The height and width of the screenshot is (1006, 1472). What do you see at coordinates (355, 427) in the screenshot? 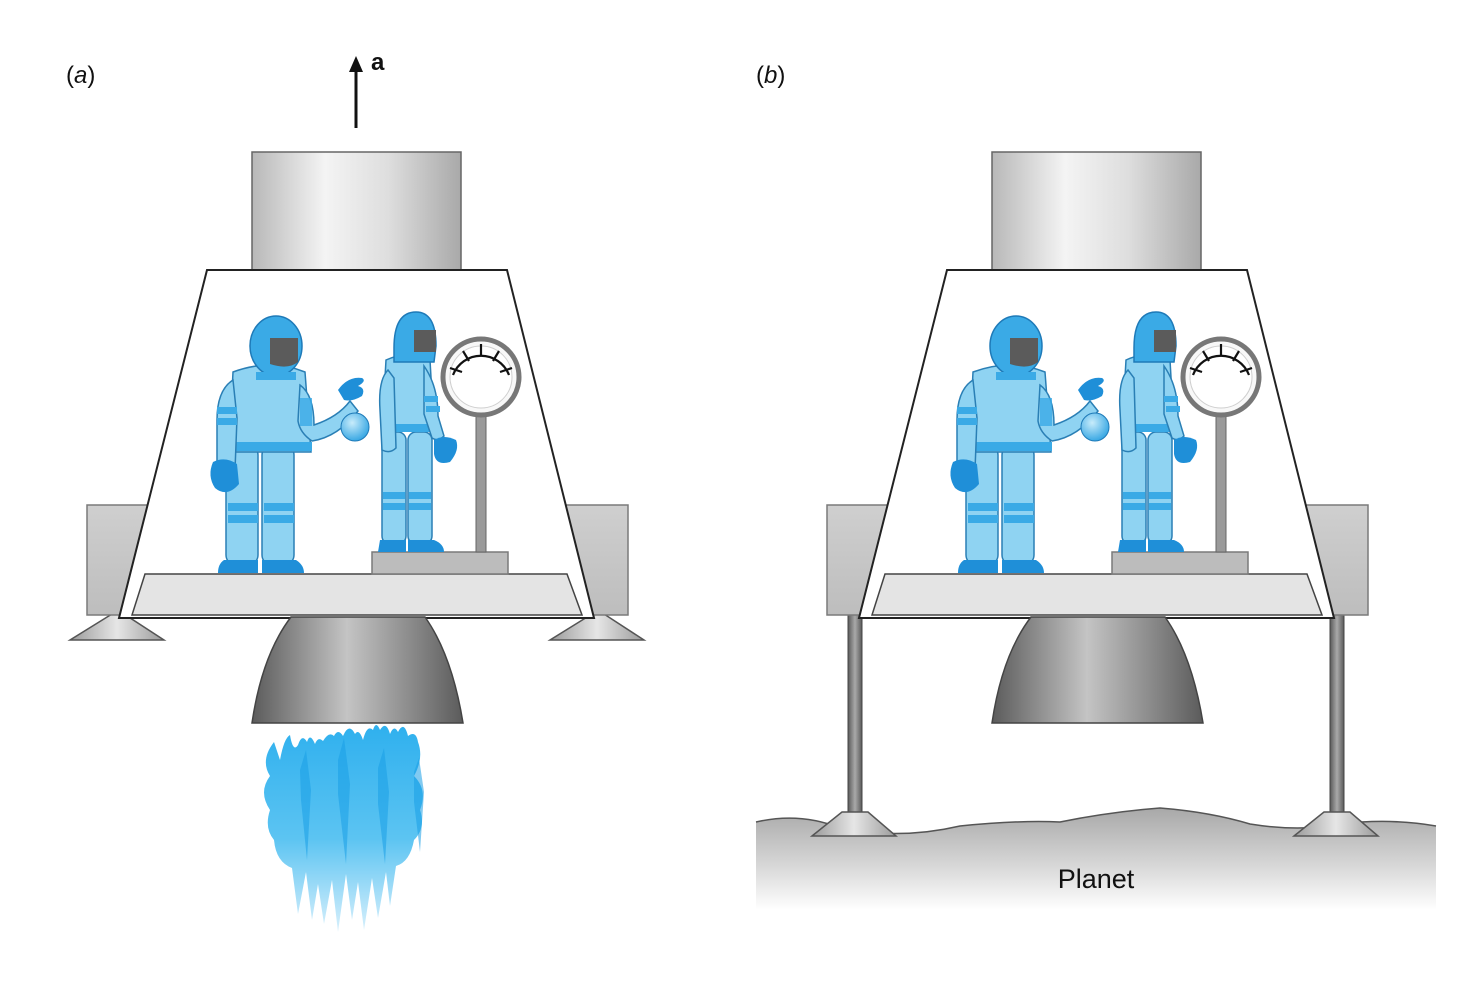
I see `ball-a` at bounding box center [355, 427].